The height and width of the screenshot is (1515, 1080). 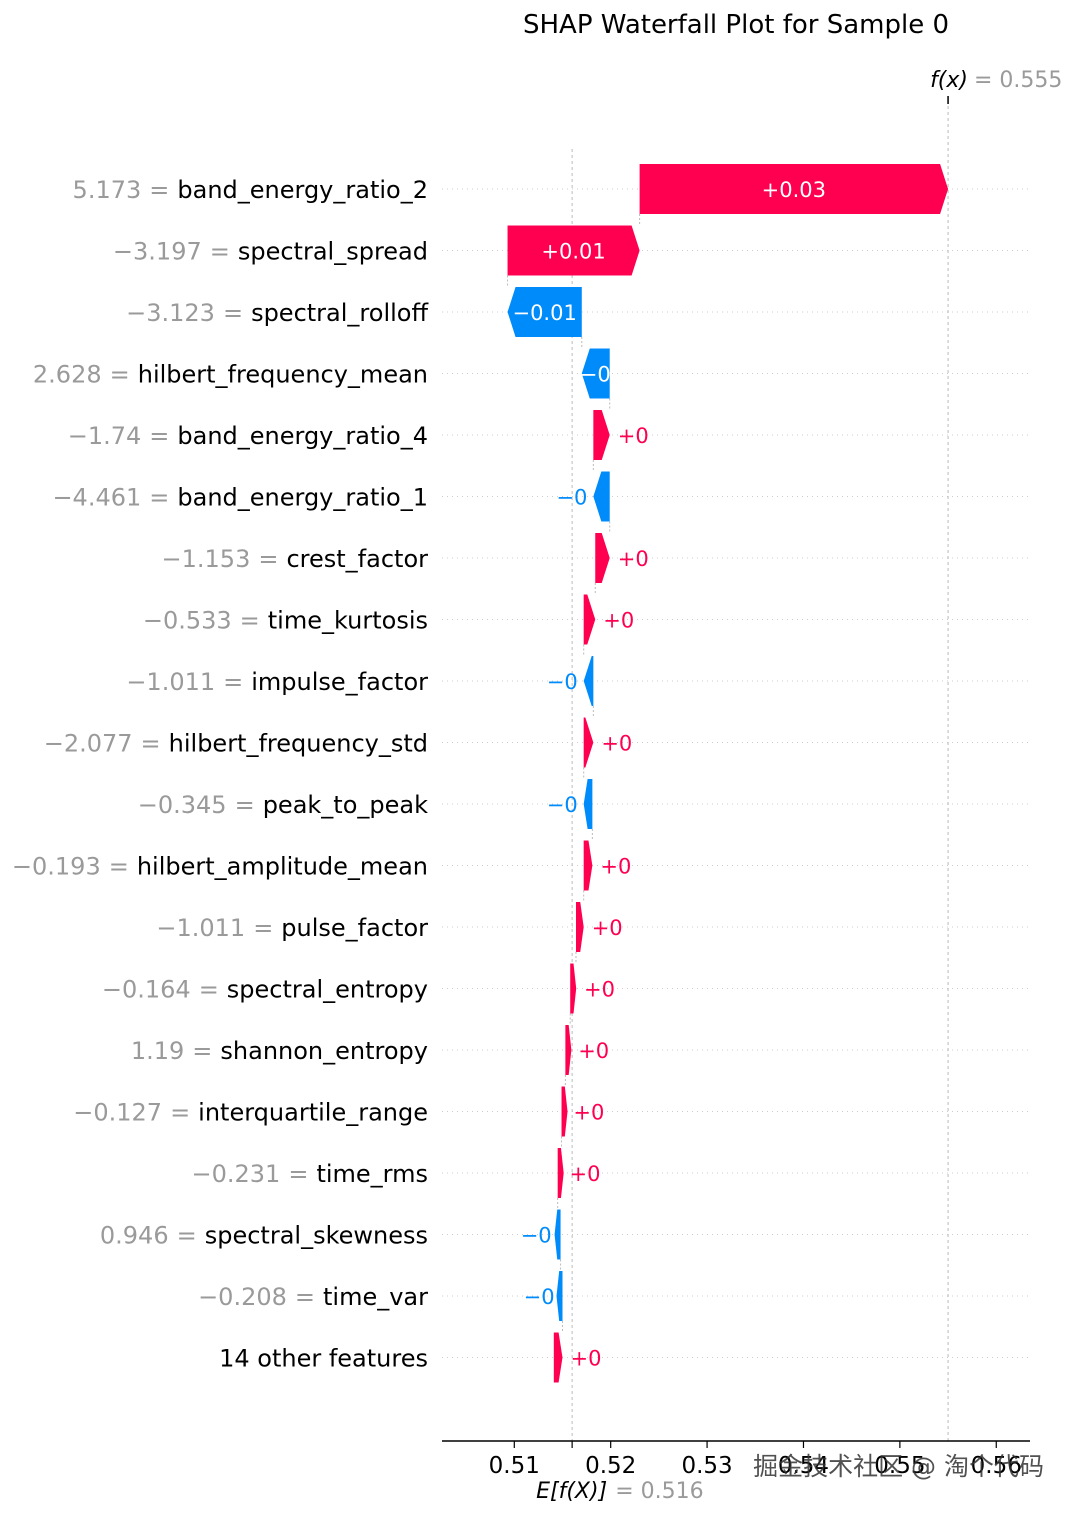 I want to click on feature-value: −3.123, so click(x=170, y=313).